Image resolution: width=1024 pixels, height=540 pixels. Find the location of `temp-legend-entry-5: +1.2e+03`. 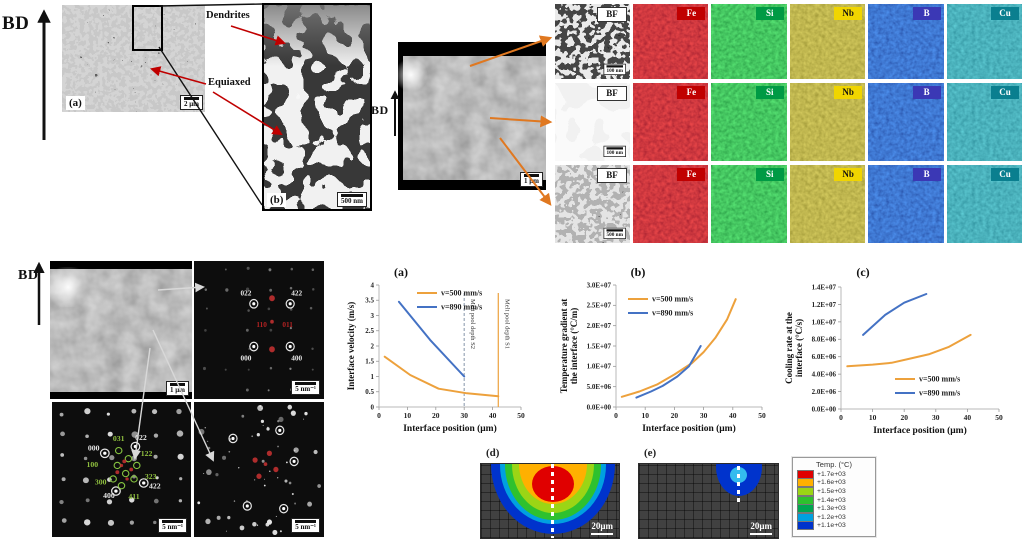

temp-legend-entry-5: +1.2e+03 is located at coordinates (834, 517).